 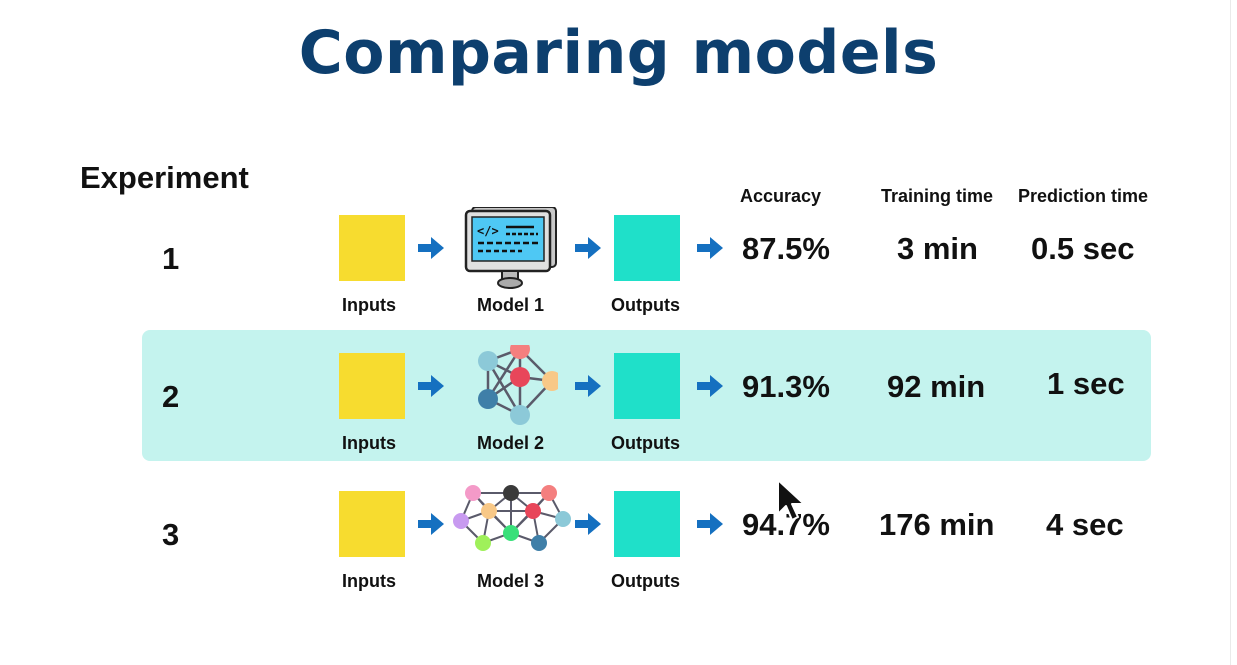 I want to click on model-label: Model 3, so click(x=511, y=581).